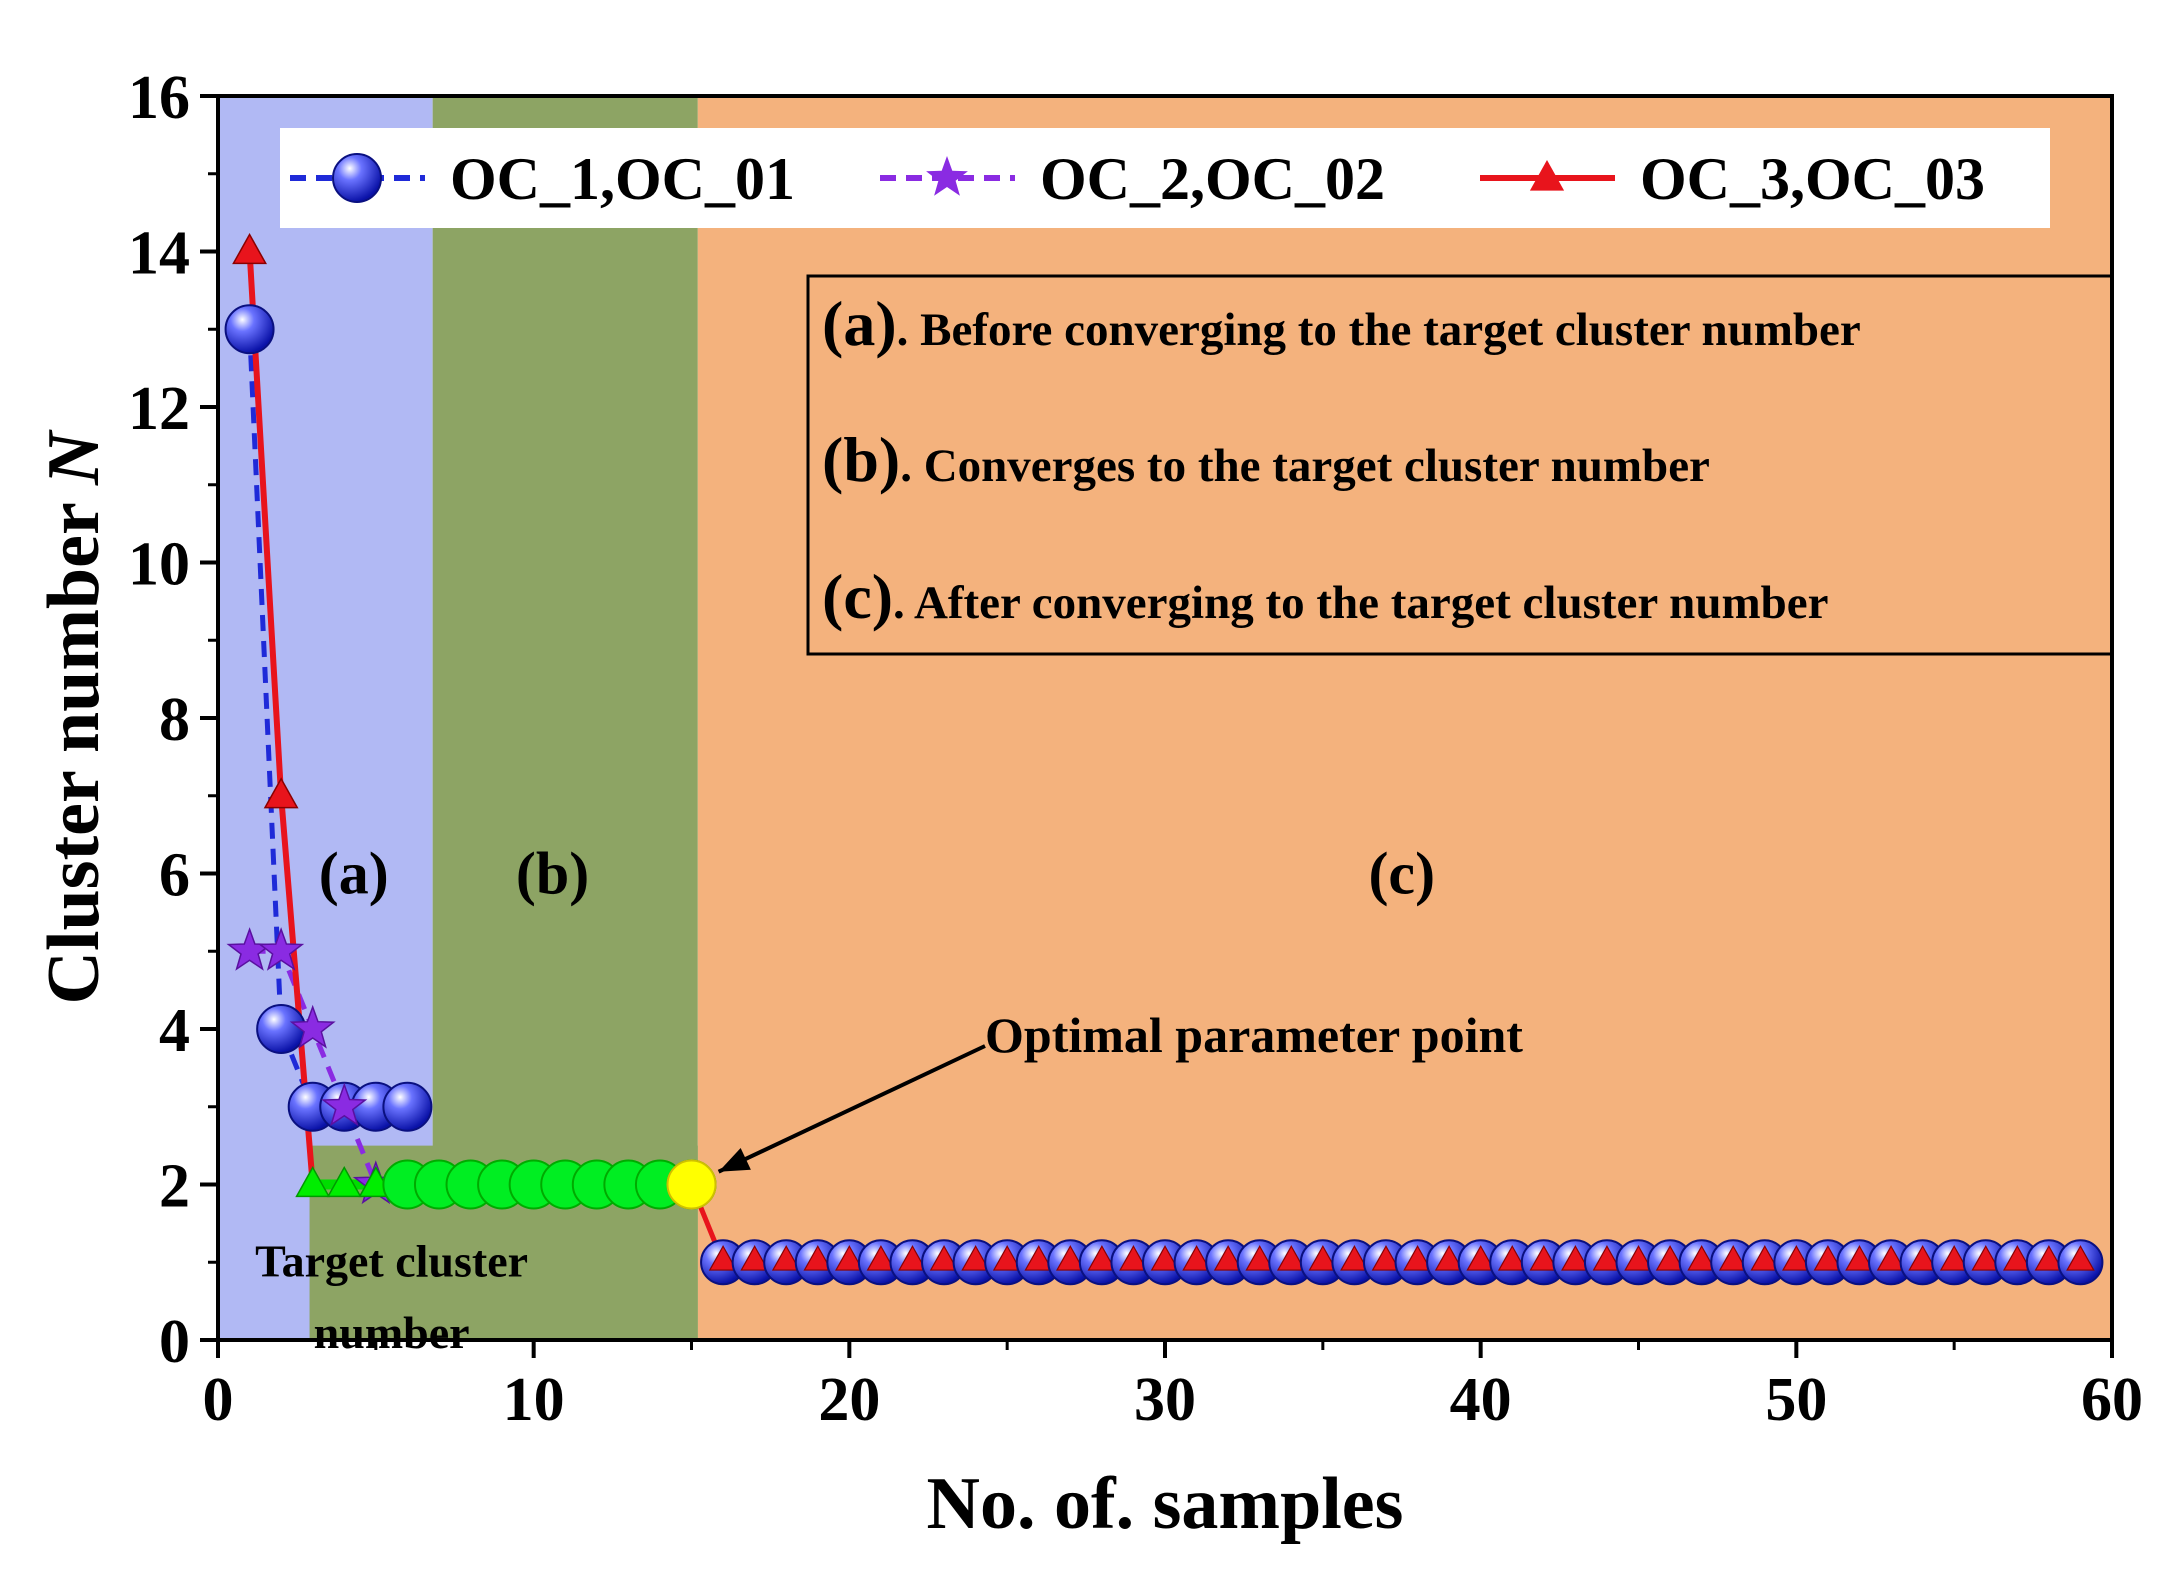  What do you see at coordinates (74, 457) in the screenshot?
I see `y-axis-title-variable: N` at bounding box center [74, 457].